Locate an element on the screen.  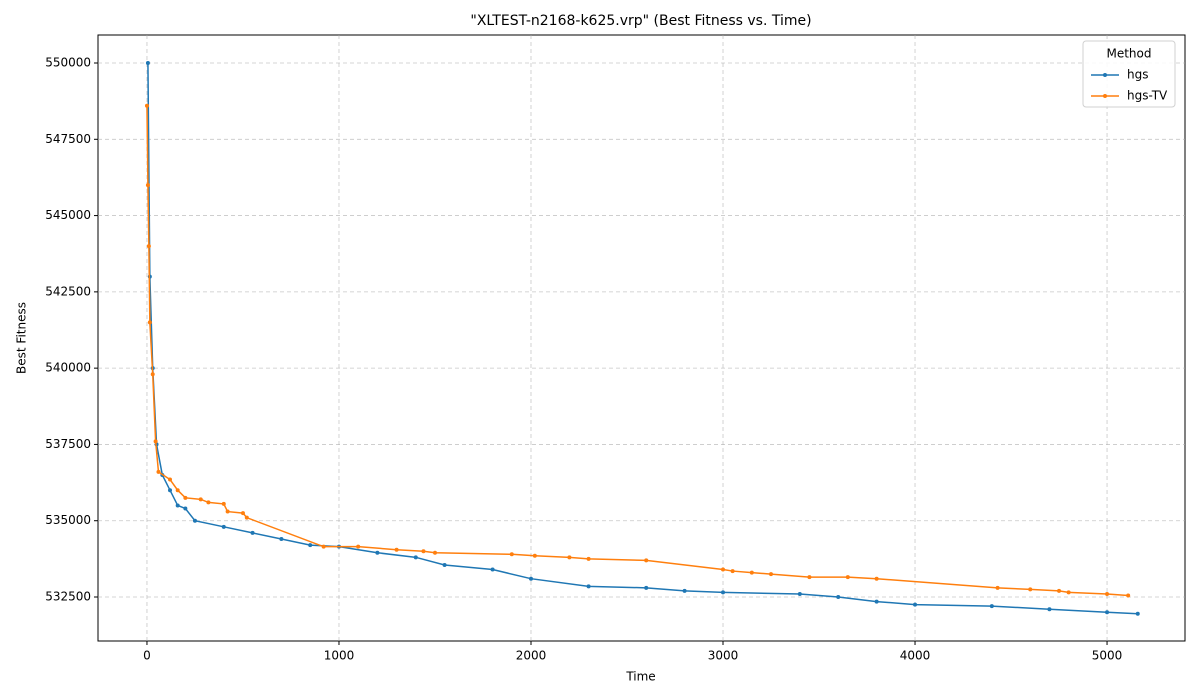
y-tick-label: 540000 is located at coordinates (68, 368).